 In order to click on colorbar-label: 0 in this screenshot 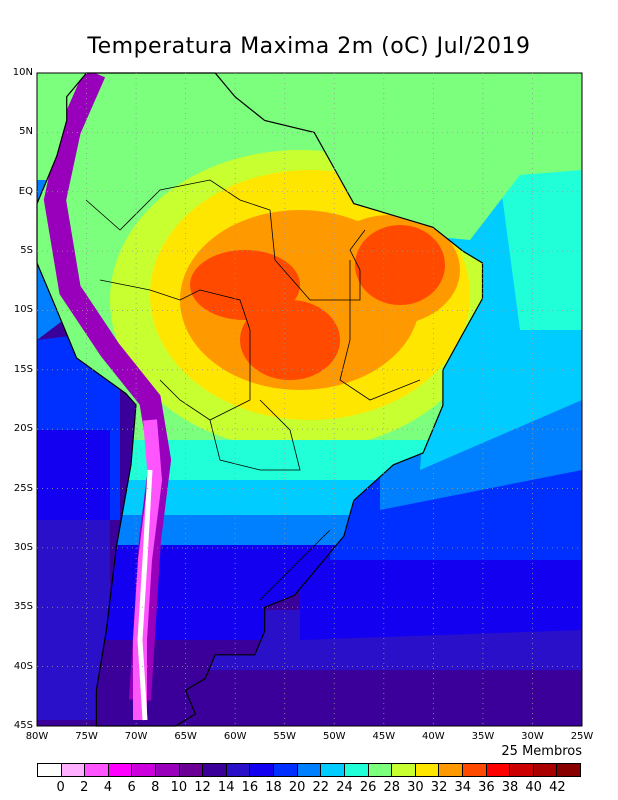, I will do `click(60, 787)`.